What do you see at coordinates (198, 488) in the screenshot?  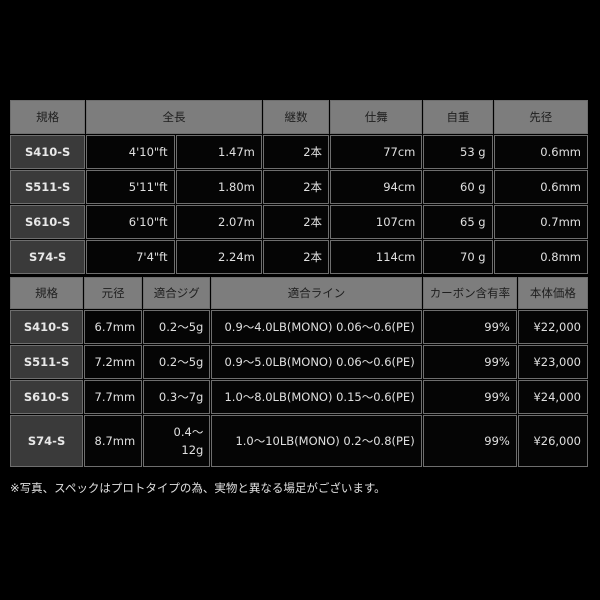 I see `footnote: ※写真、スペックはプロトタイプの為、実物と異なる場足がございます。` at bounding box center [198, 488].